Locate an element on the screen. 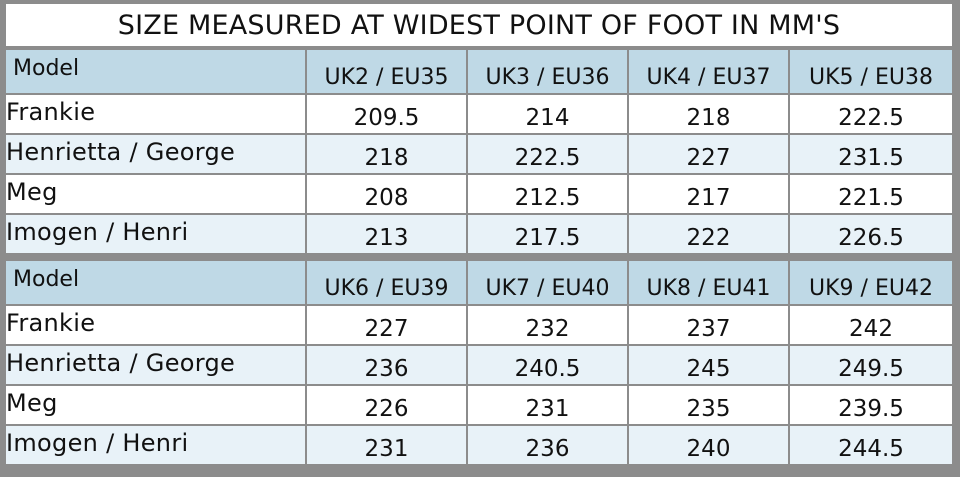 The width and height of the screenshot is (960, 477). column-header-size: UK4 / EU37 is located at coordinates (709, 72).